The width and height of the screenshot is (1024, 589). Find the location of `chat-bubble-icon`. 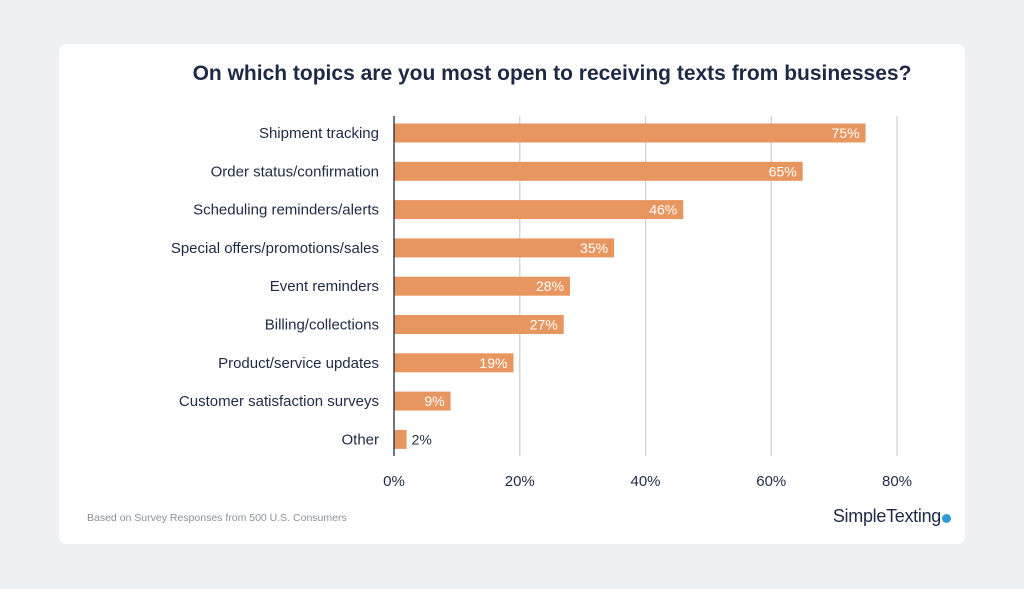

chat-bubble-icon is located at coordinates (946, 518).